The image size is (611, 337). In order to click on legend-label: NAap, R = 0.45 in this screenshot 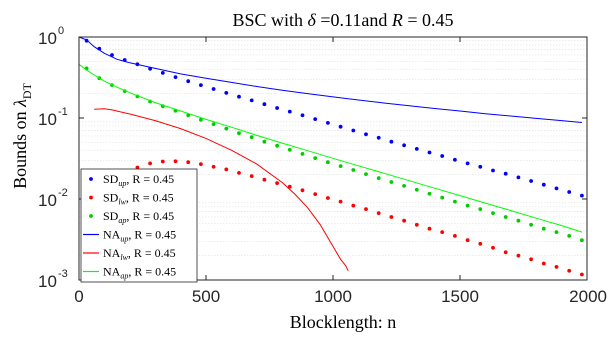, I will do `click(139, 273)`.